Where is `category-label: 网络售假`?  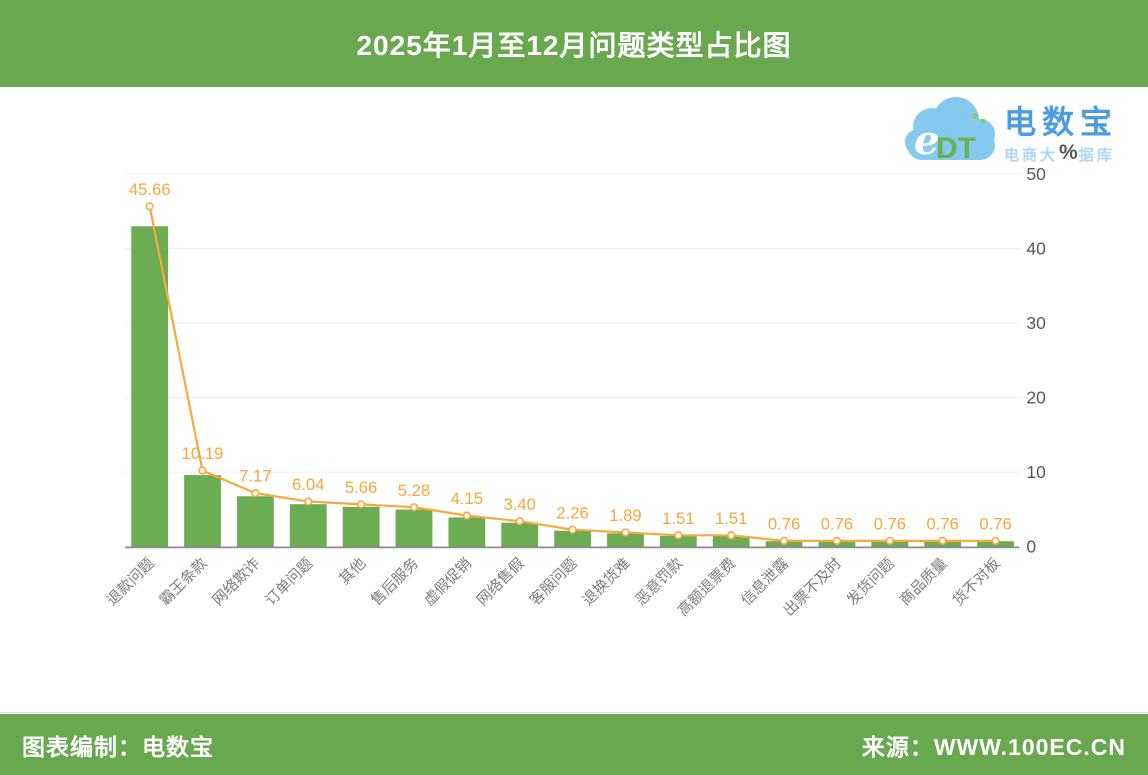 category-label: 网络售假 is located at coordinates (501, 582).